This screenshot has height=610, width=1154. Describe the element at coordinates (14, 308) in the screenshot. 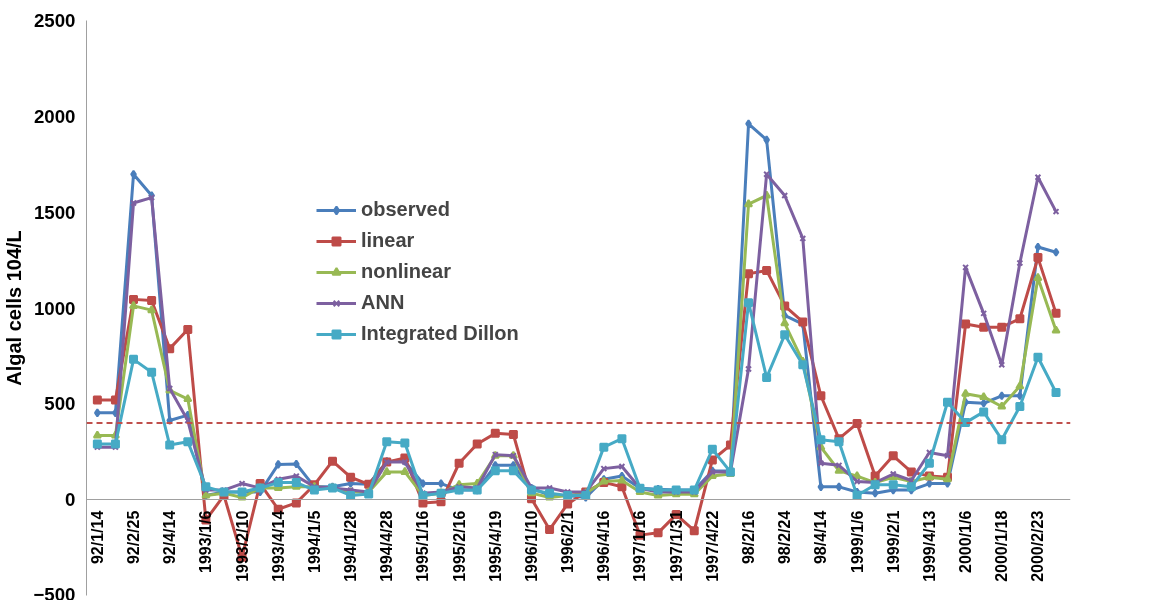

I see `y-axis-title: Algal cells 104/L` at that location.